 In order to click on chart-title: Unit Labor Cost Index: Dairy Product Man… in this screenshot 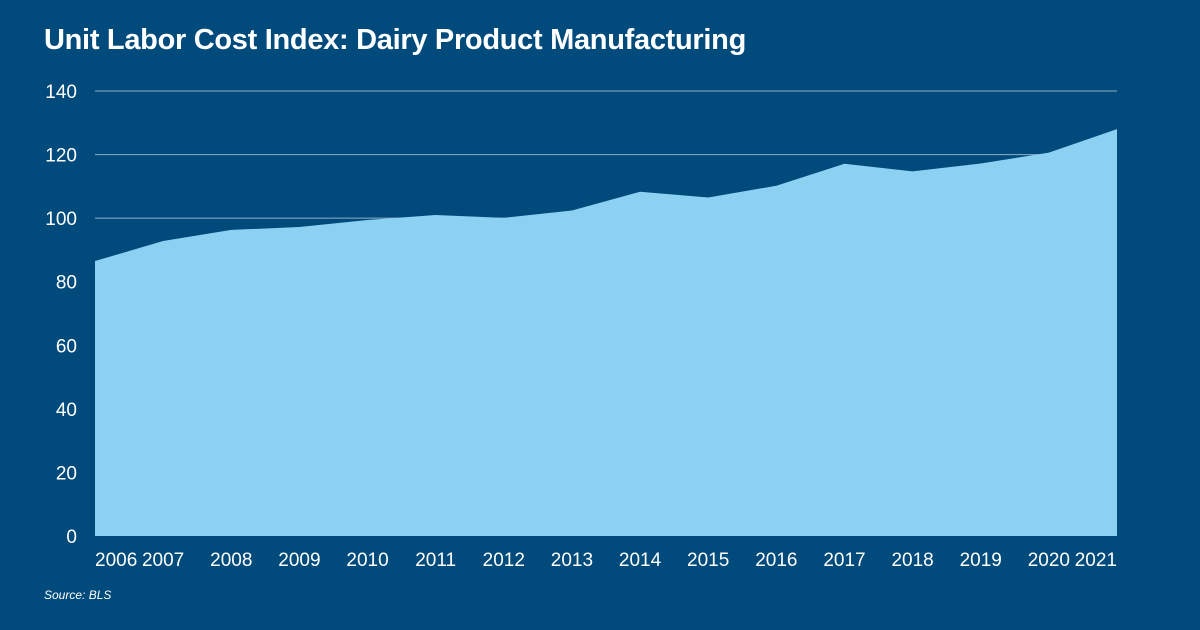, I will do `click(395, 40)`.